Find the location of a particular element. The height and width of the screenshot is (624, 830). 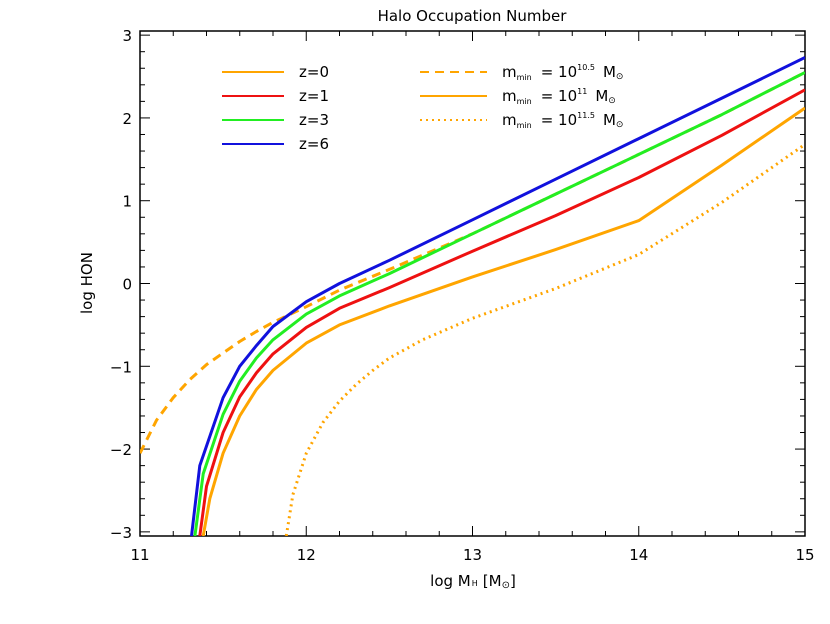

legend-label: mmin = 1011.5 M⊙ is located at coordinates (562, 120).